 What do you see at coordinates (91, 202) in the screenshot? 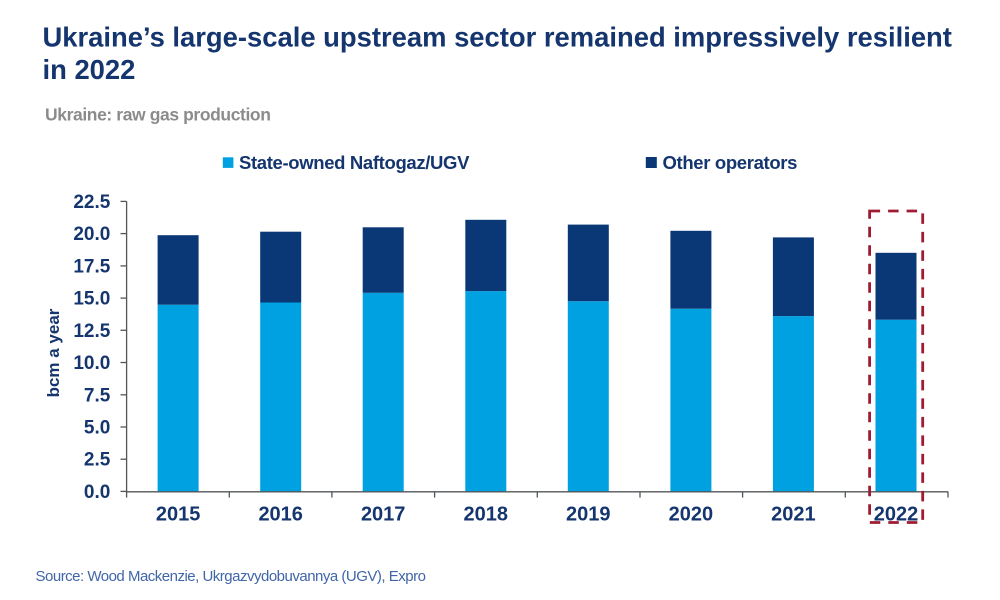
I see `svg-text: 22.5` at bounding box center [91, 202].